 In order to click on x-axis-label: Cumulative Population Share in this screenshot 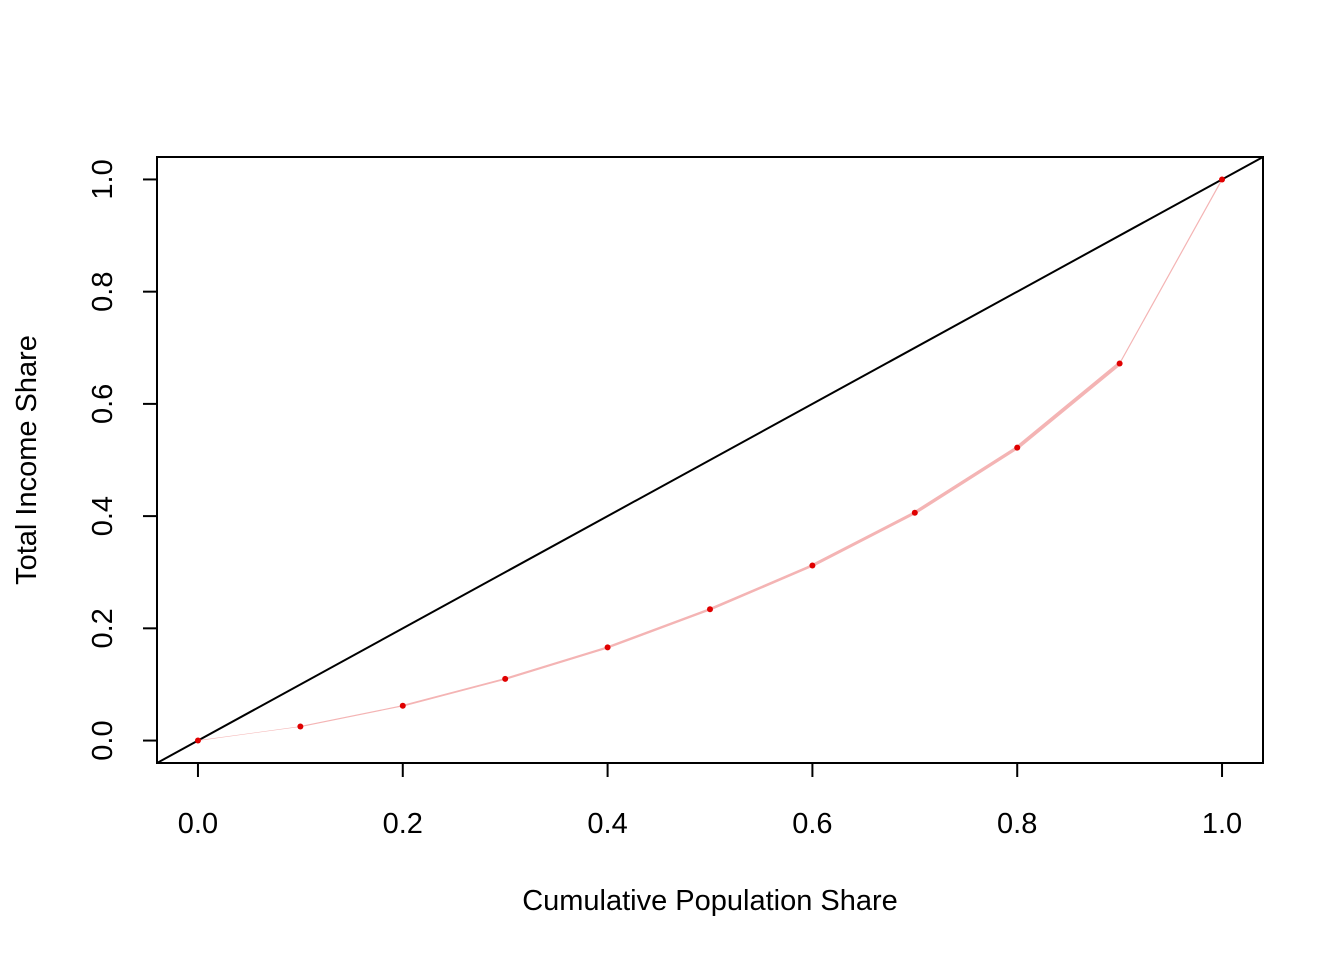, I will do `click(710, 901)`.